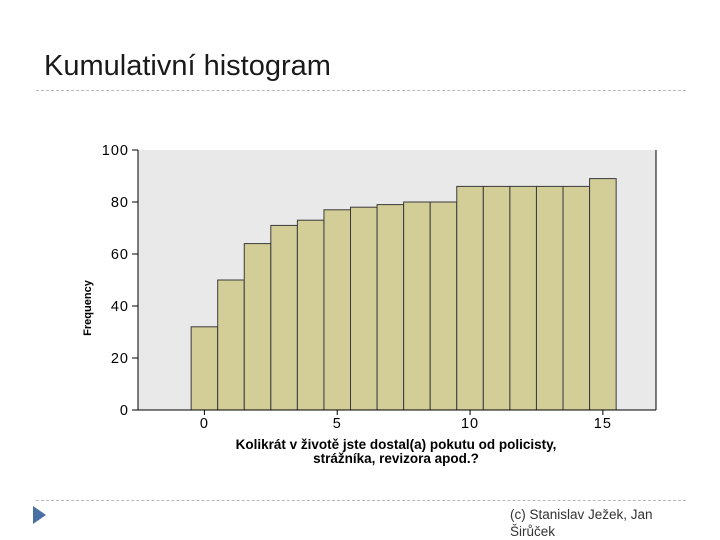  I want to click on slide-title: Kumulativní histogram, so click(187, 66).